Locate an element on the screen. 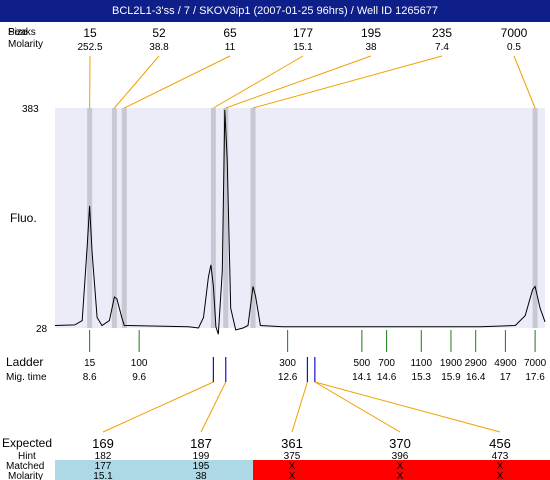 The height and width of the screenshot is (480, 550). y-axis-top-label: 383 is located at coordinates (30, 109).